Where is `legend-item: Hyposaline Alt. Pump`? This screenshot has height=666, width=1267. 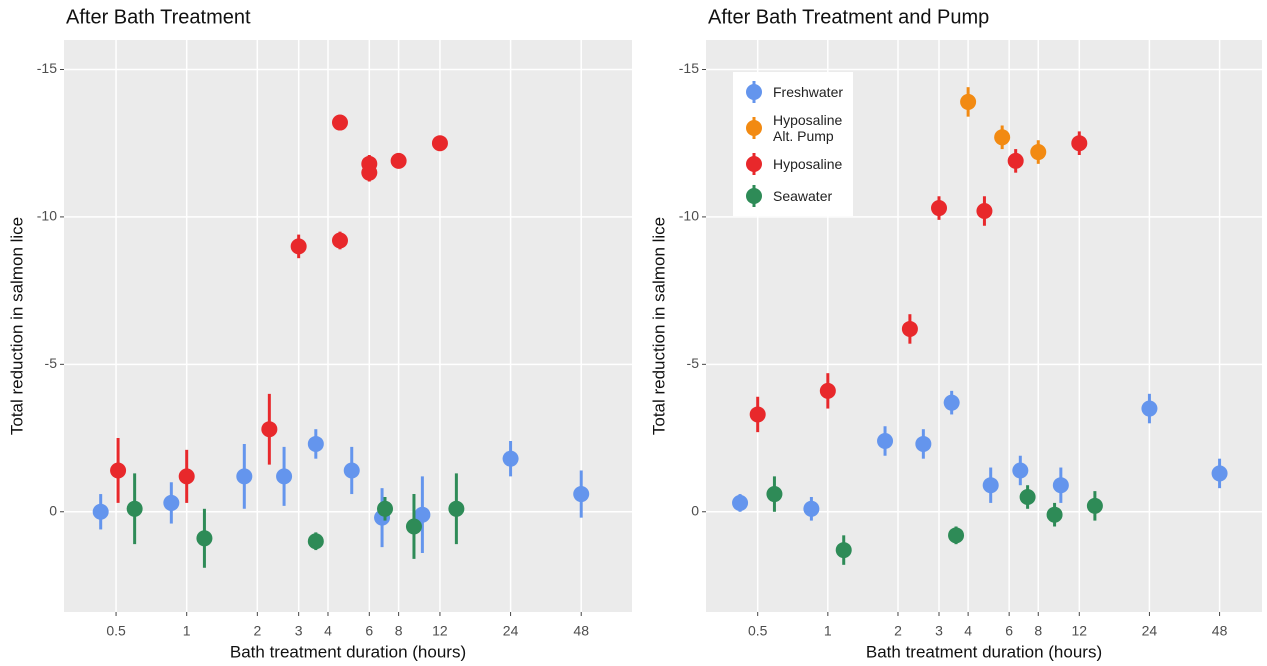
legend-item: Hyposaline Alt. Pump is located at coordinates (793, 128).